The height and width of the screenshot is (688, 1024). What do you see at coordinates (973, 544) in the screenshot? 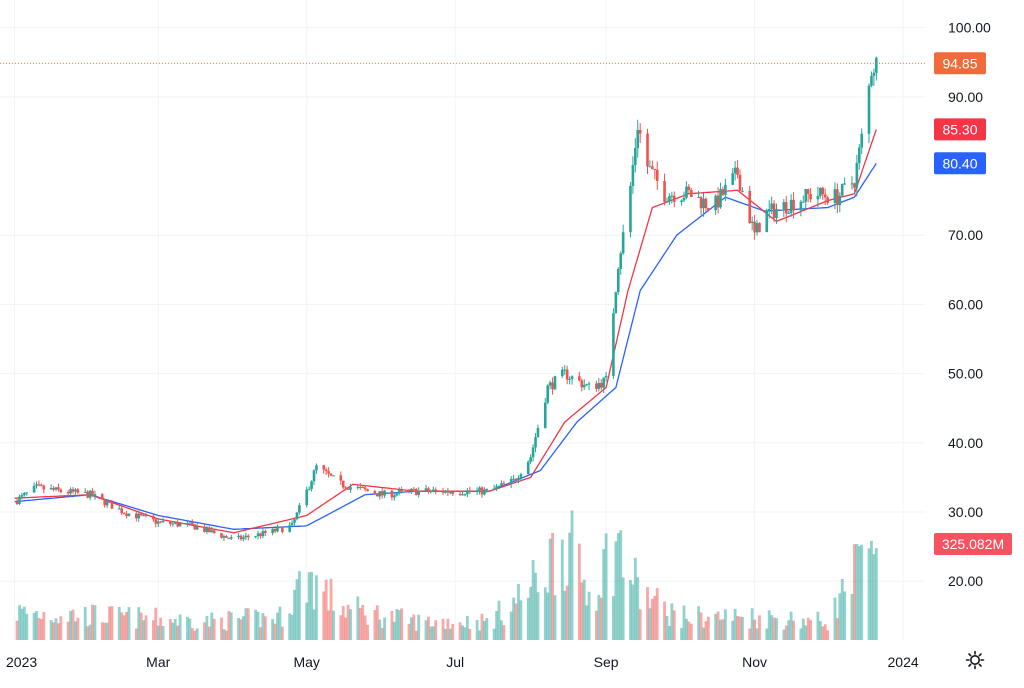
I see `price-badge` at bounding box center [973, 544].